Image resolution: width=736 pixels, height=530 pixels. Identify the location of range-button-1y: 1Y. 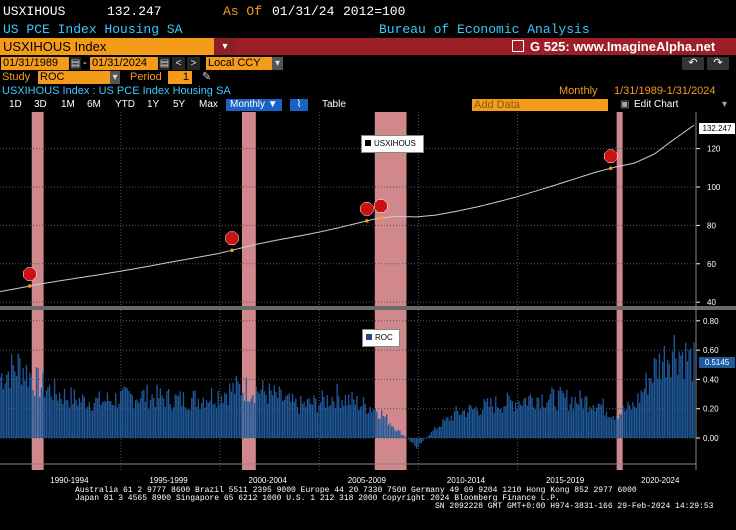
(153, 104).